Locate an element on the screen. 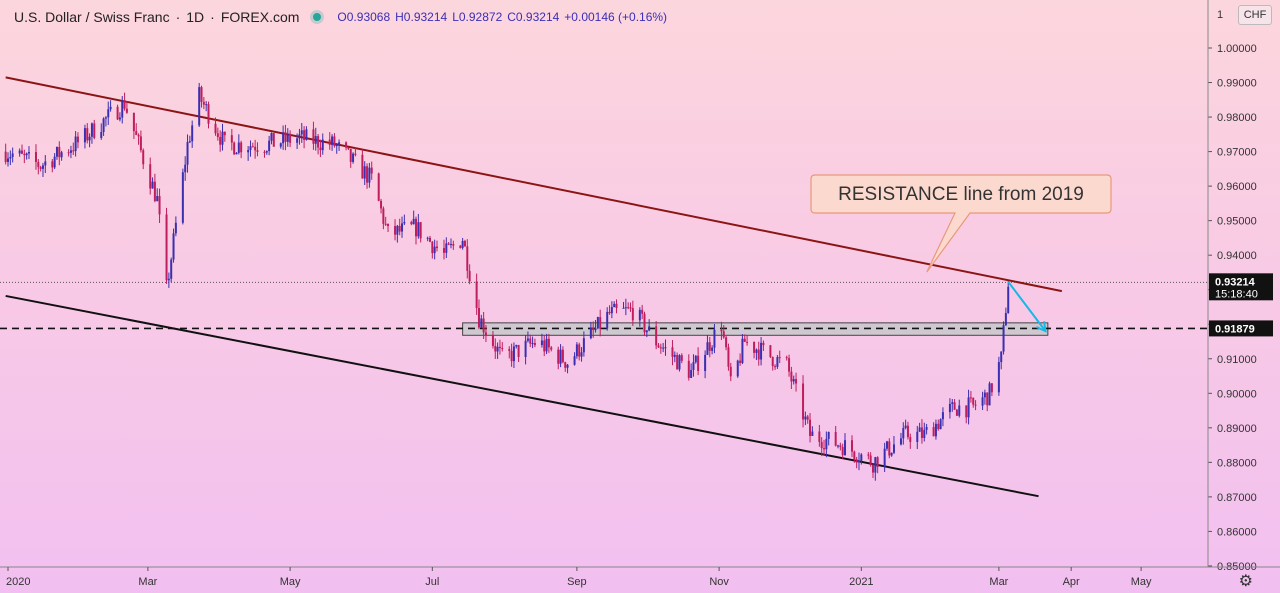 The image size is (1280, 593). y-tick-label: 0.99000 is located at coordinates (1237, 84).